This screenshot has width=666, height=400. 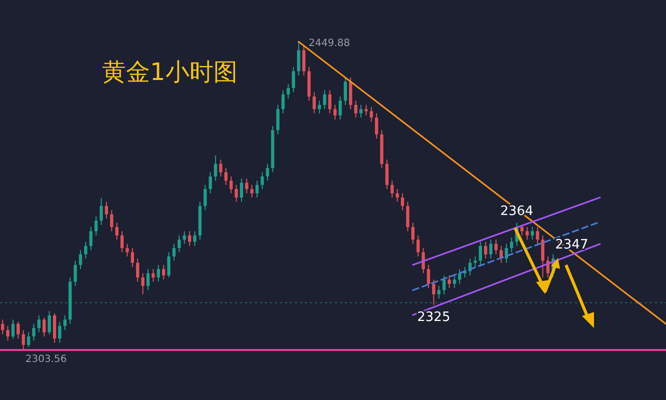 What do you see at coordinates (46, 359) in the screenshot?
I see `text: 2303.56` at bounding box center [46, 359].